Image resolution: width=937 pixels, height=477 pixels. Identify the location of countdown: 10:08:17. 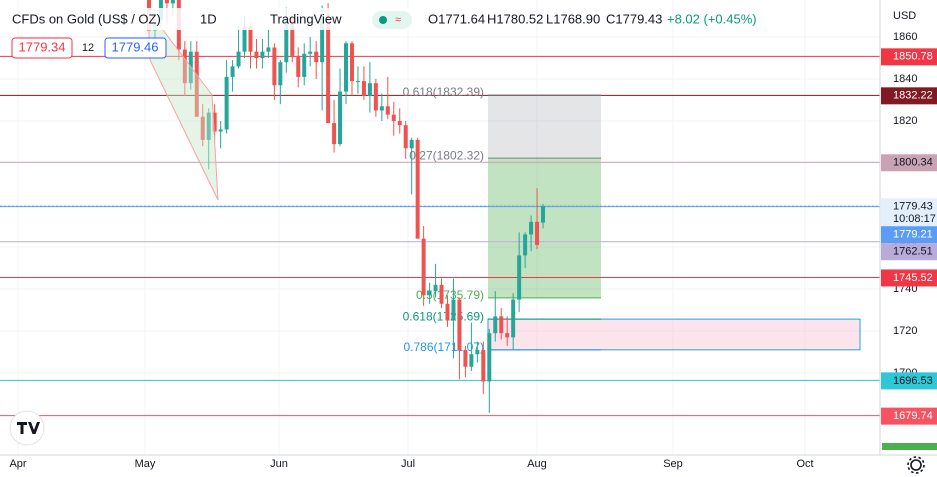
(914, 219).